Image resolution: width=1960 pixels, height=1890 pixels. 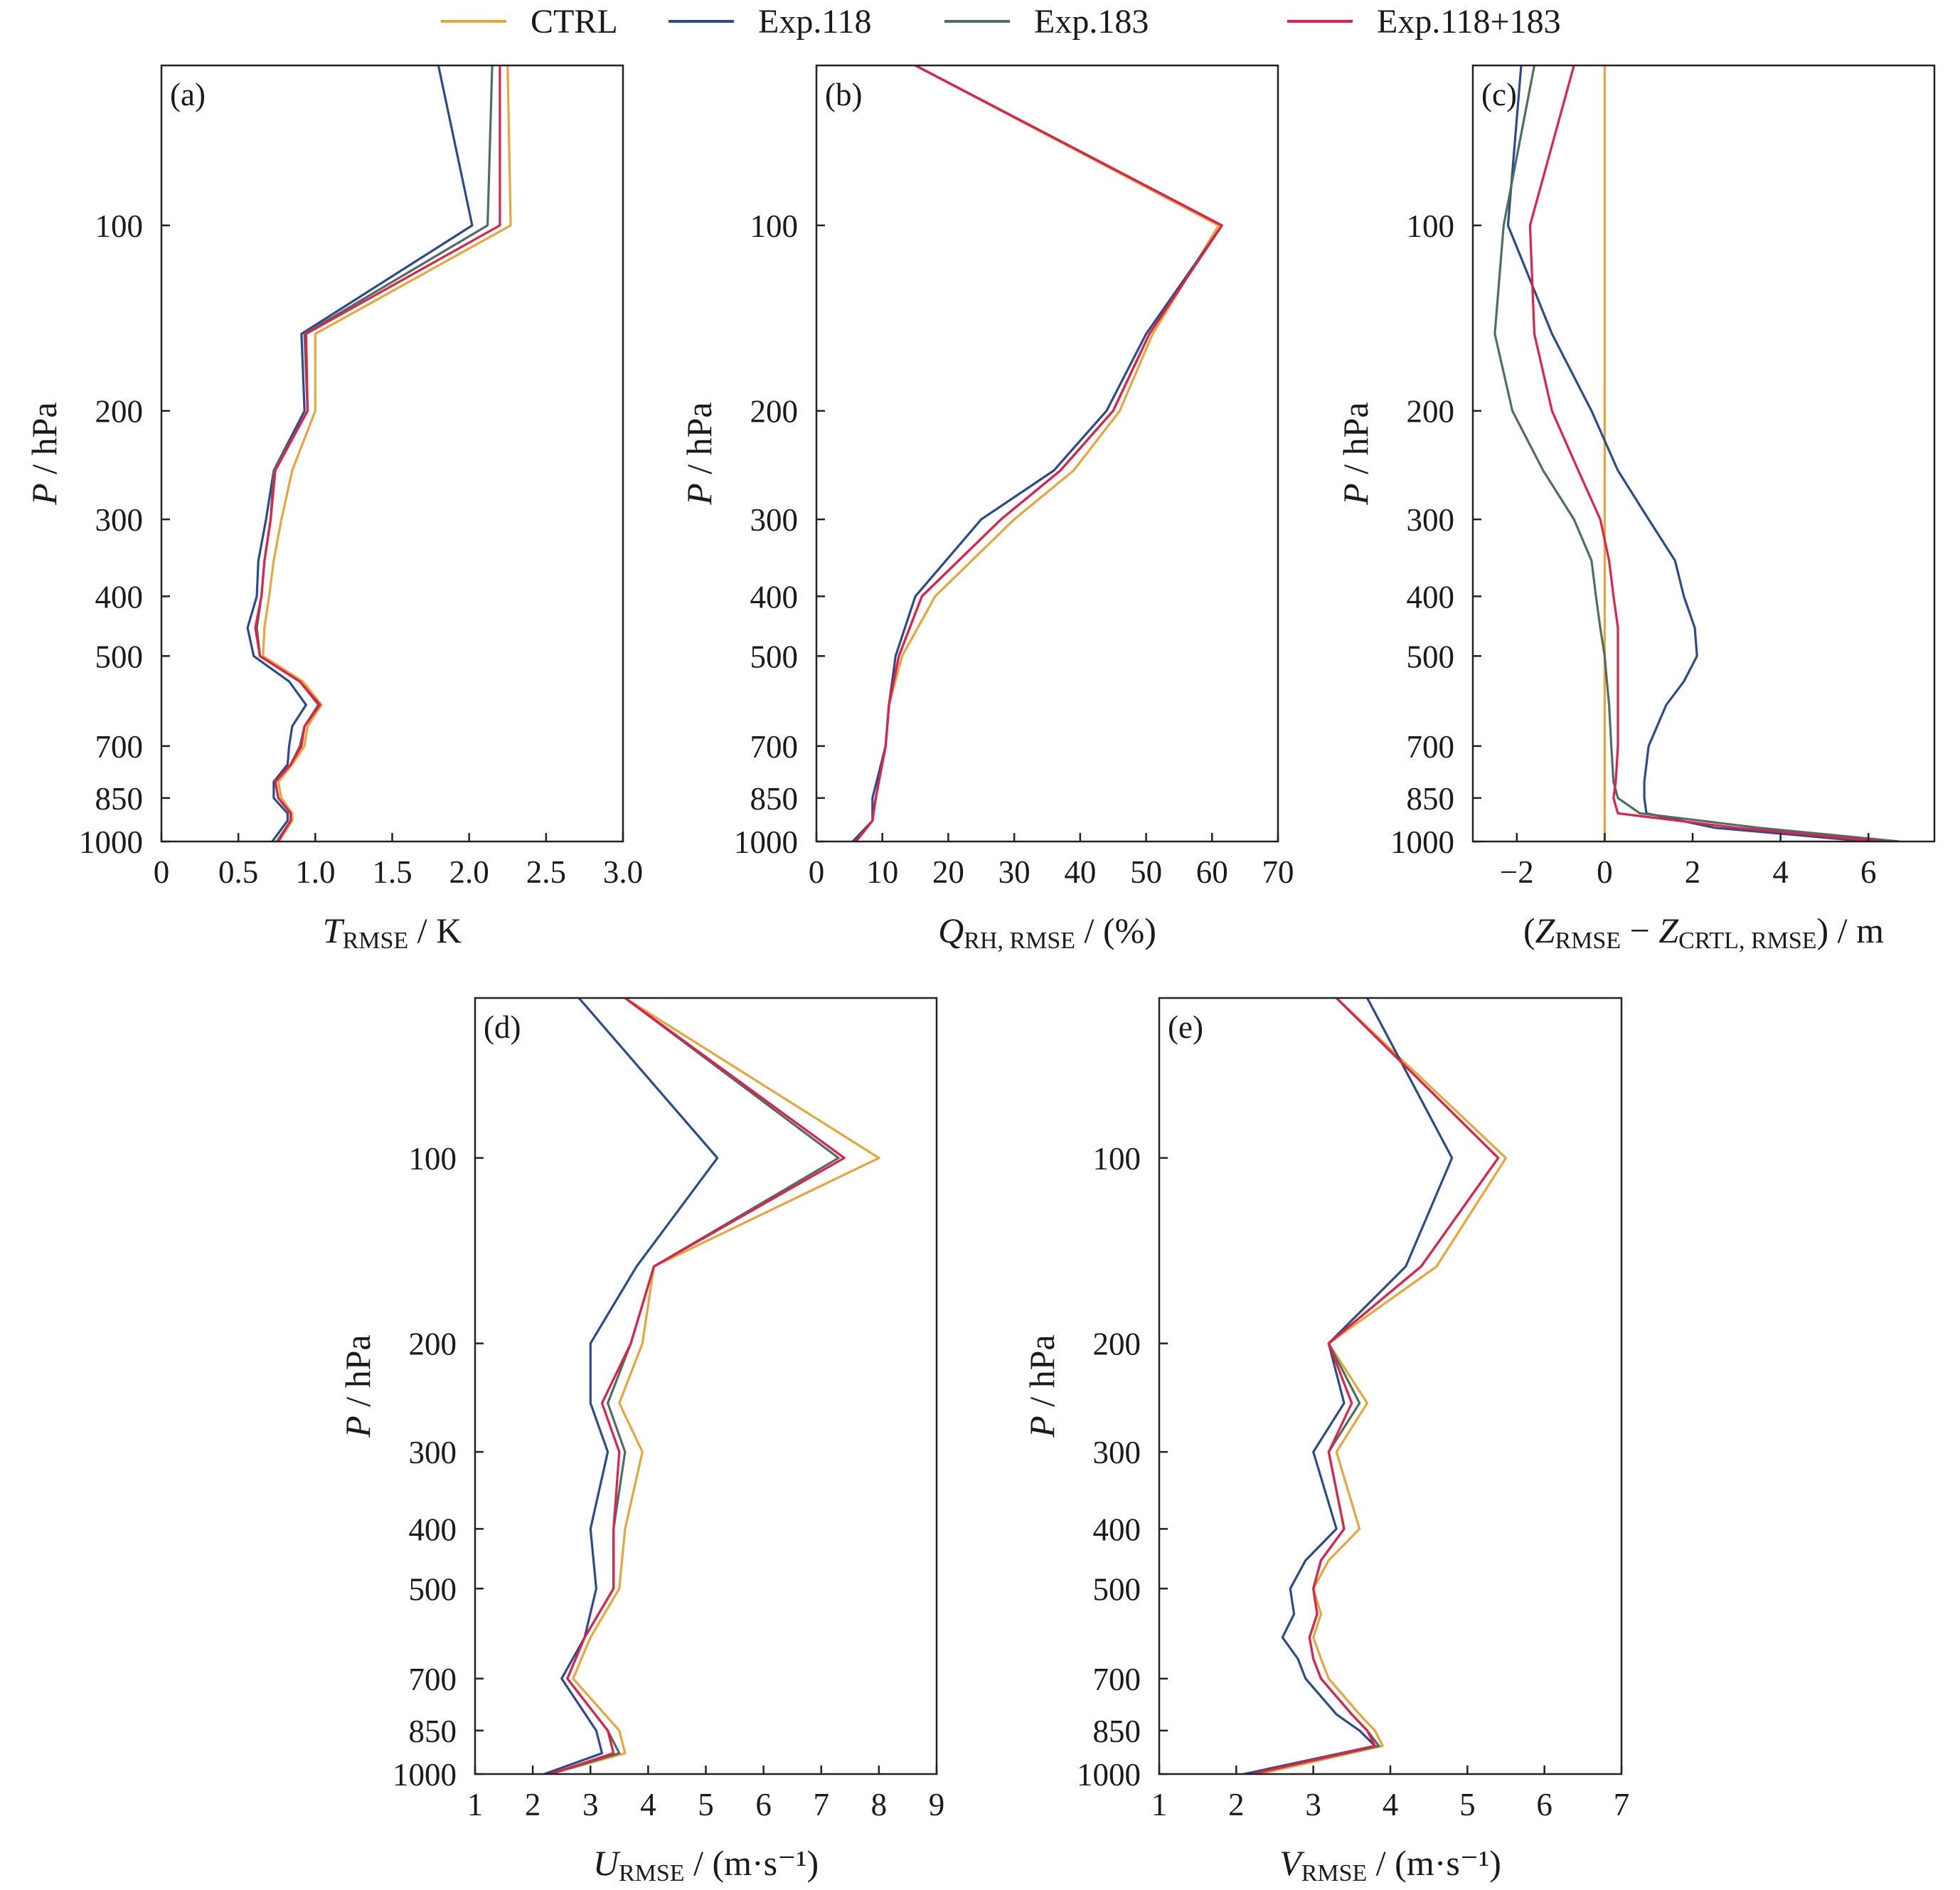 What do you see at coordinates (623, 872) in the screenshot?
I see `x-tick-label: 3.0` at bounding box center [623, 872].